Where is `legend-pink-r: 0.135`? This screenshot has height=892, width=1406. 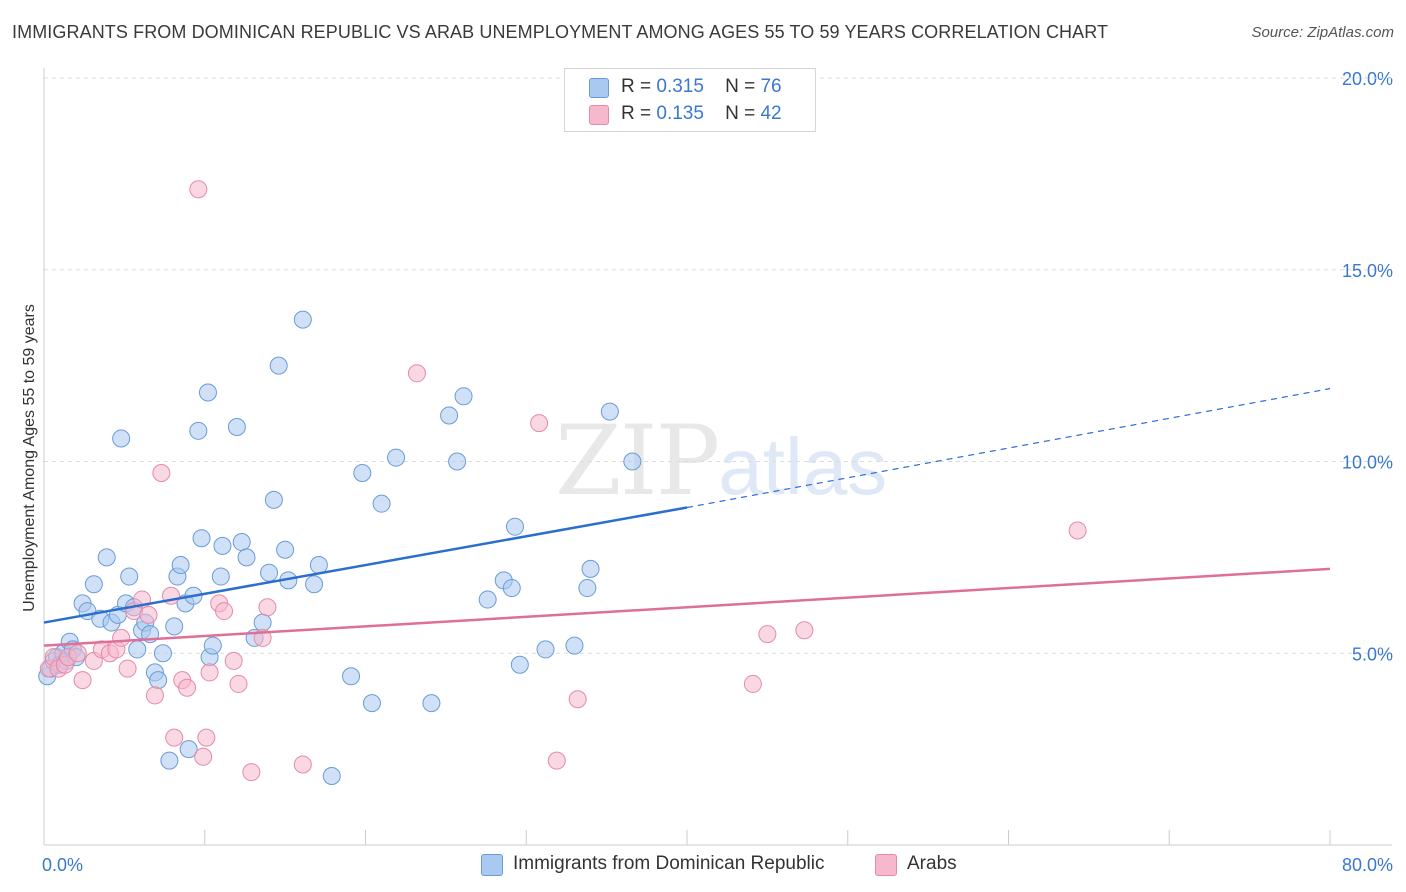 legend-pink-r: 0.135 is located at coordinates (680, 113).